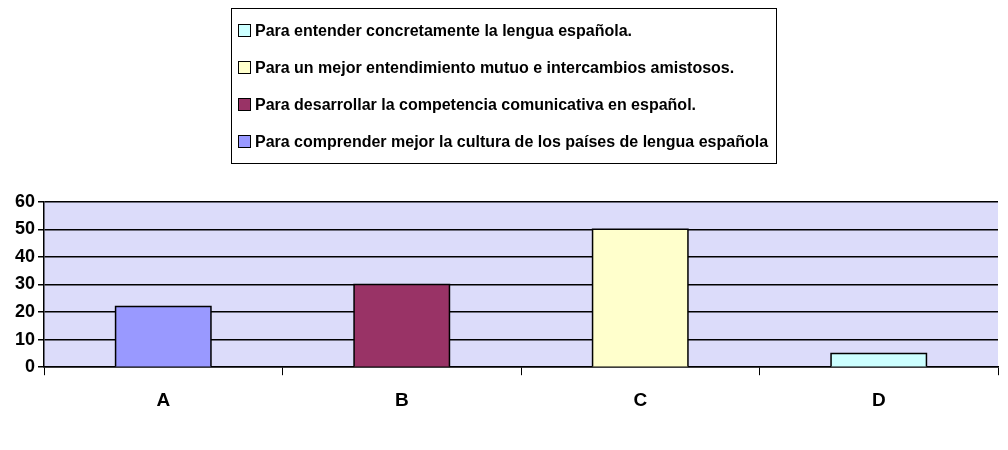 This screenshot has width=1008, height=450. Describe the element at coordinates (25, 311) in the screenshot. I see `y-tick-label: 20` at that location.